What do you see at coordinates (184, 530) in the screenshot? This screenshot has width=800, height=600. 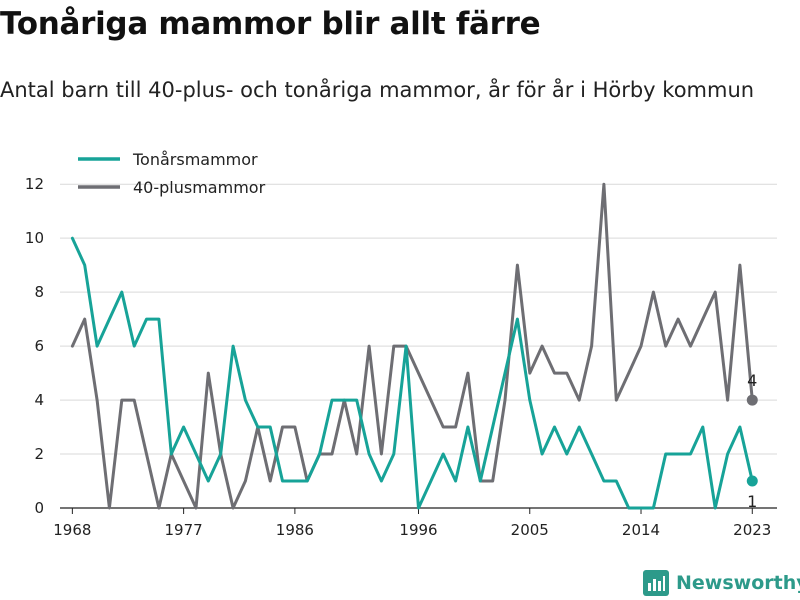 I see `x-tick-label: 1977` at bounding box center [184, 530].